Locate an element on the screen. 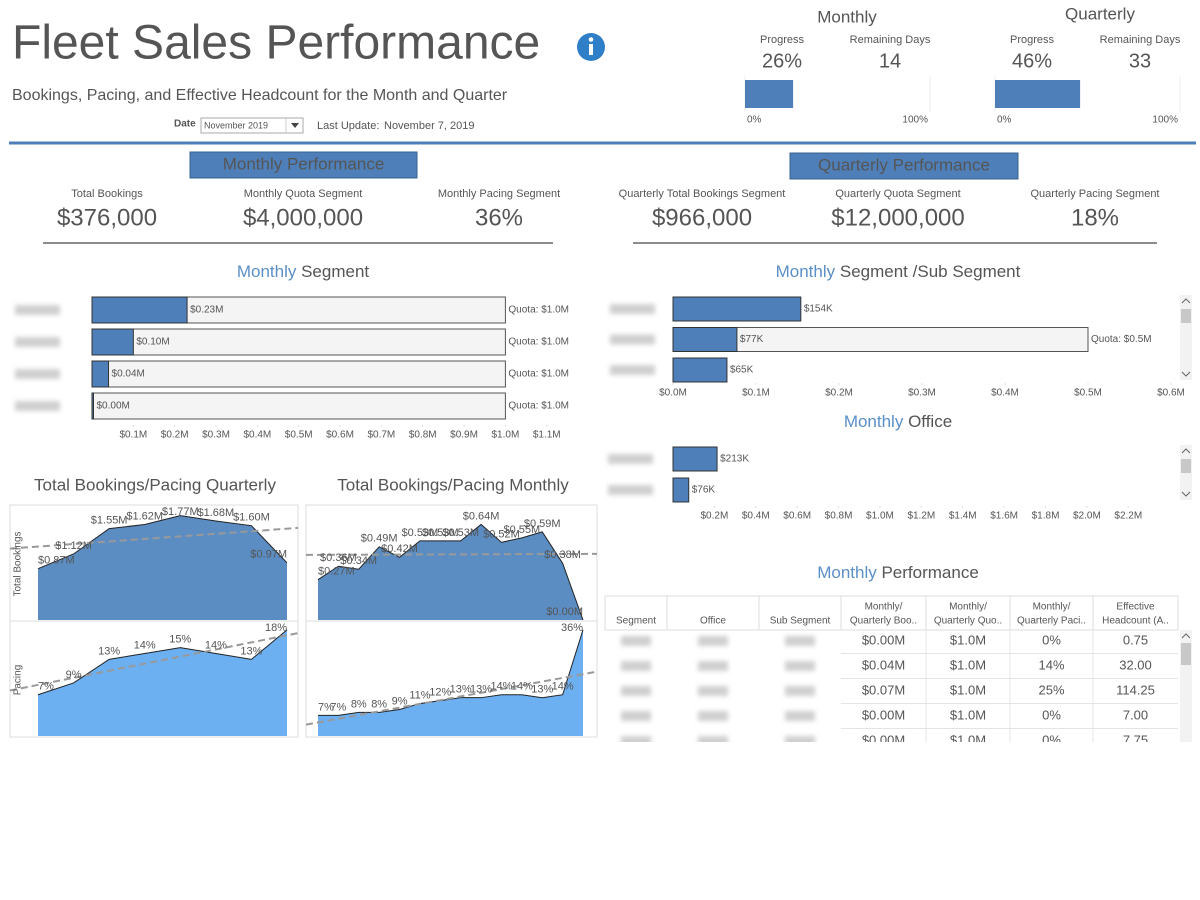 The height and width of the screenshot is (900, 1200). value-label: $154K is located at coordinates (818, 309).